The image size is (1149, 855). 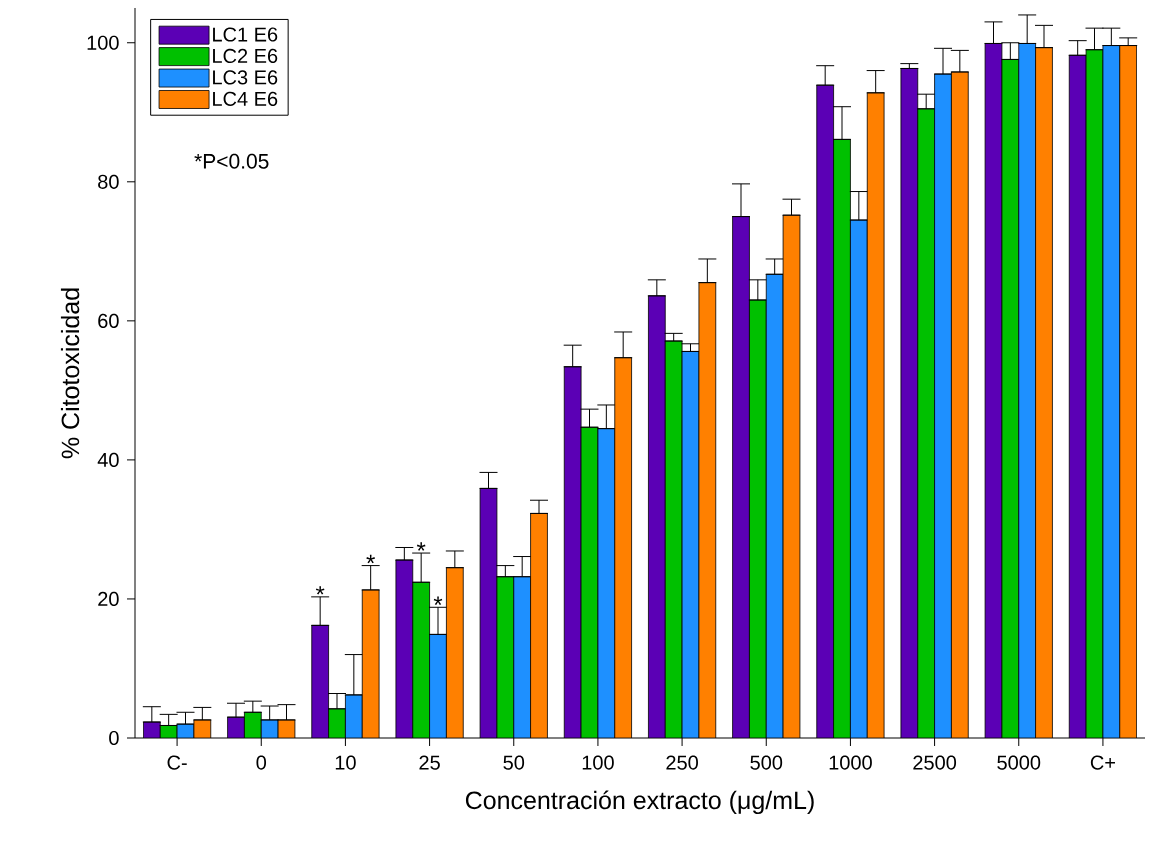 I want to click on x-tick-label: 1000, so click(x=850, y=762).